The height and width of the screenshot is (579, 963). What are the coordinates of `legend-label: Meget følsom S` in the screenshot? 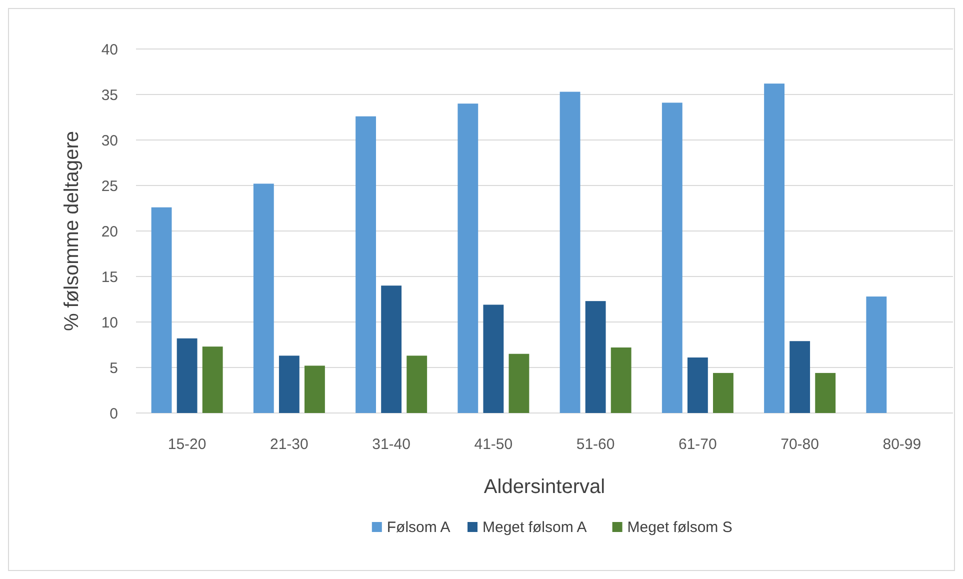 It's located at (679, 527).